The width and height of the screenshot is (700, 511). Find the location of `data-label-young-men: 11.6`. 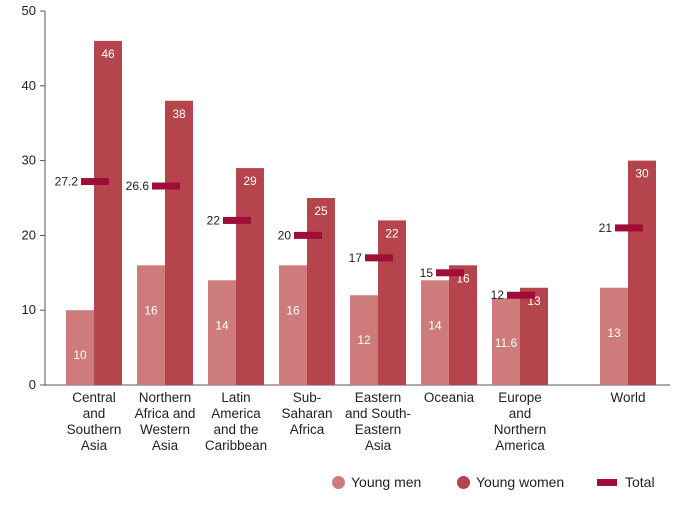

data-label-young-men: 11.6 is located at coordinates (506, 343).